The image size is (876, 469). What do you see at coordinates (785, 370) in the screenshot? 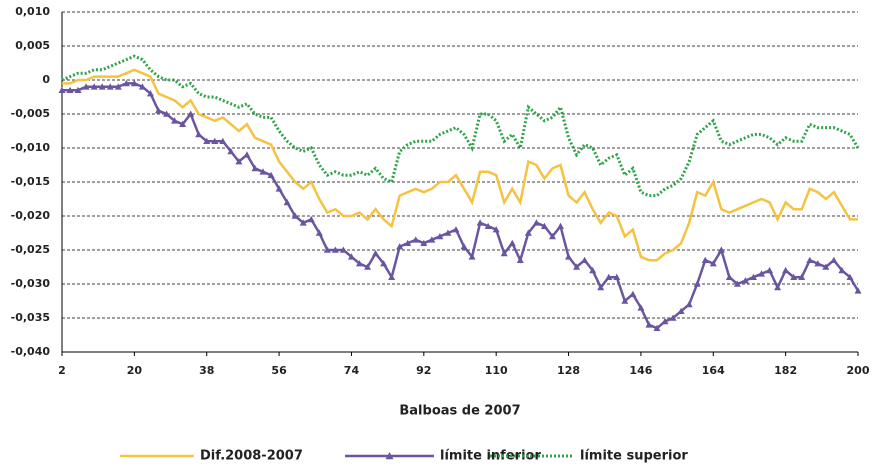
I see `x-tick-label: 182` at bounding box center [785, 370].